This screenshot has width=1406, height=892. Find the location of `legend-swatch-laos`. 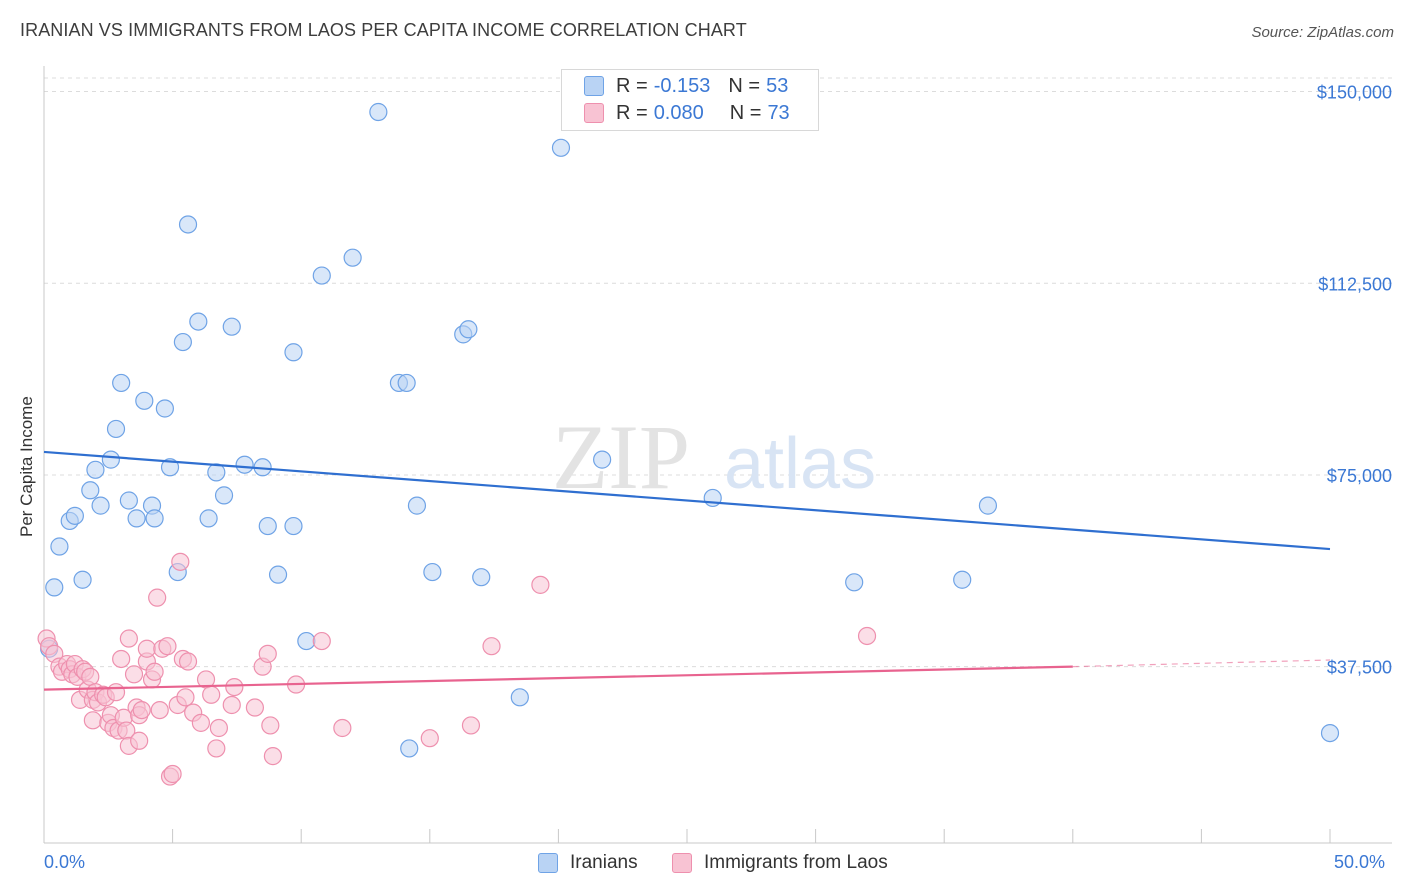

legend-swatch-laos is located at coordinates (594, 113).